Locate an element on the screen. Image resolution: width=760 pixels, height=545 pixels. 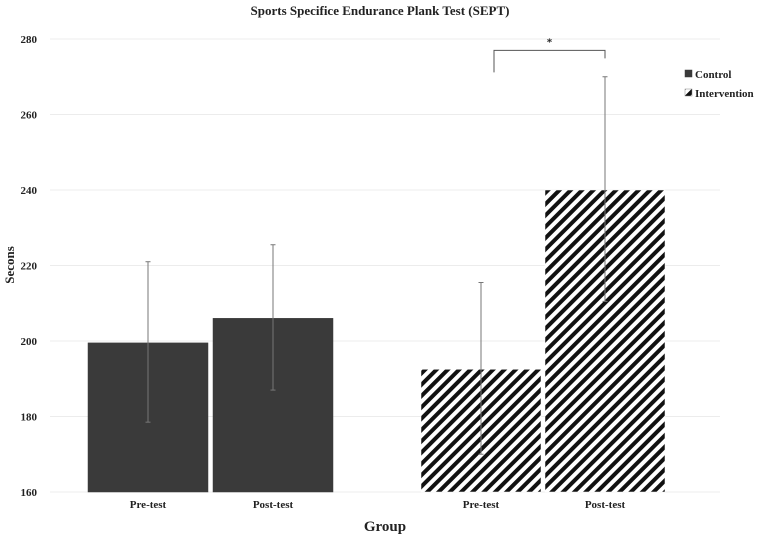
category-label-intervention-pre-test: Pre-test is located at coordinates (481, 505).